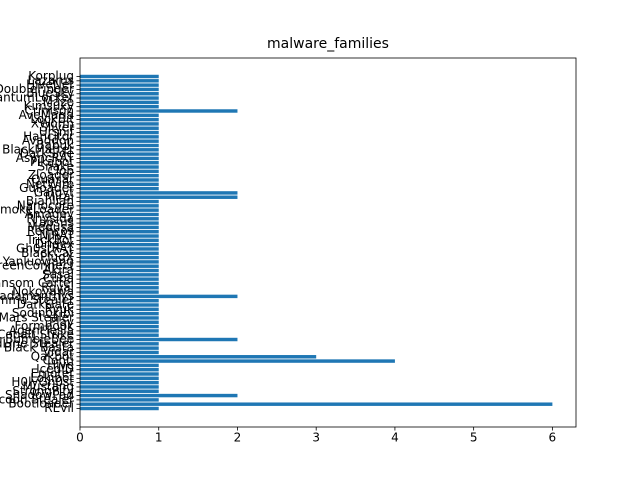 Image resolution: width=640 pixels, height=480 pixels. I want to click on y-tick-label: AveMaria, so click(46, 115).